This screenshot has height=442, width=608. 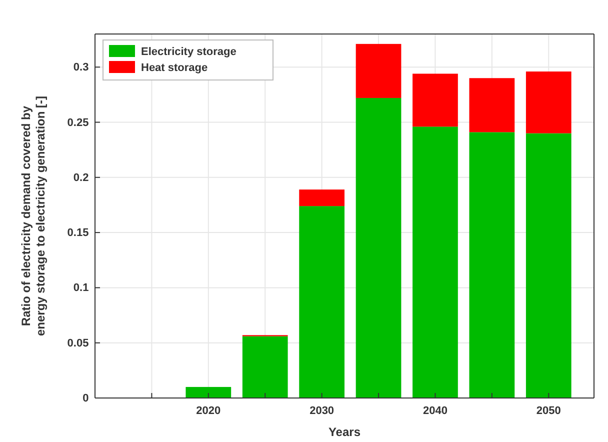 What do you see at coordinates (81, 178) in the screenshot?
I see `y-tick-label: 0.2` at bounding box center [81, 178].